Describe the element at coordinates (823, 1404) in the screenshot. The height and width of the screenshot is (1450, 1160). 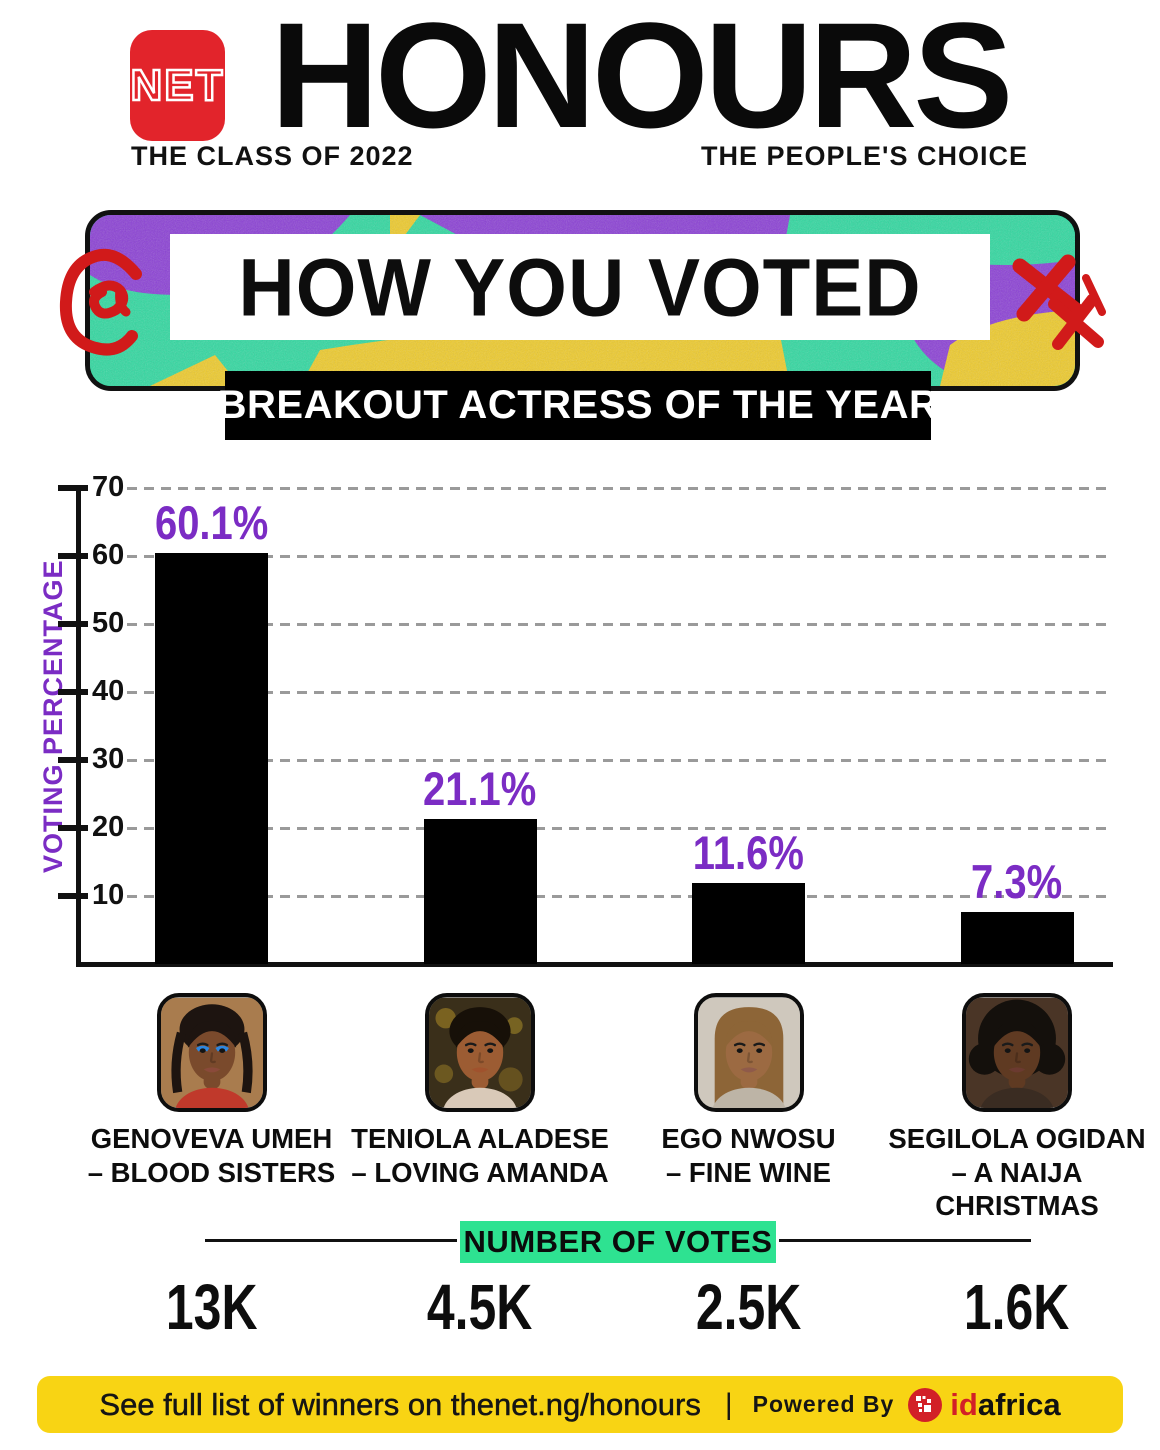
I see `powered-by-label: Powered By` at that location.